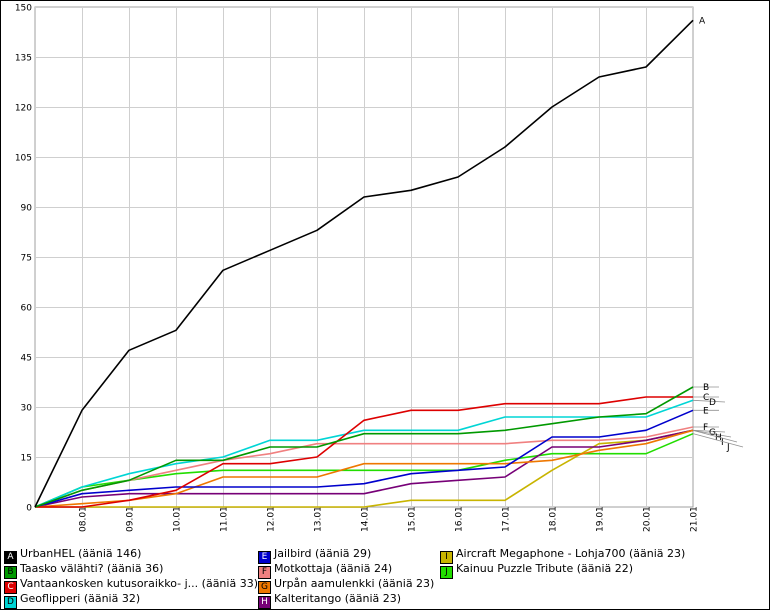  Describe the element at coordinates (706, 388) in the screenshot. I see `series-end-label: B` at that location.